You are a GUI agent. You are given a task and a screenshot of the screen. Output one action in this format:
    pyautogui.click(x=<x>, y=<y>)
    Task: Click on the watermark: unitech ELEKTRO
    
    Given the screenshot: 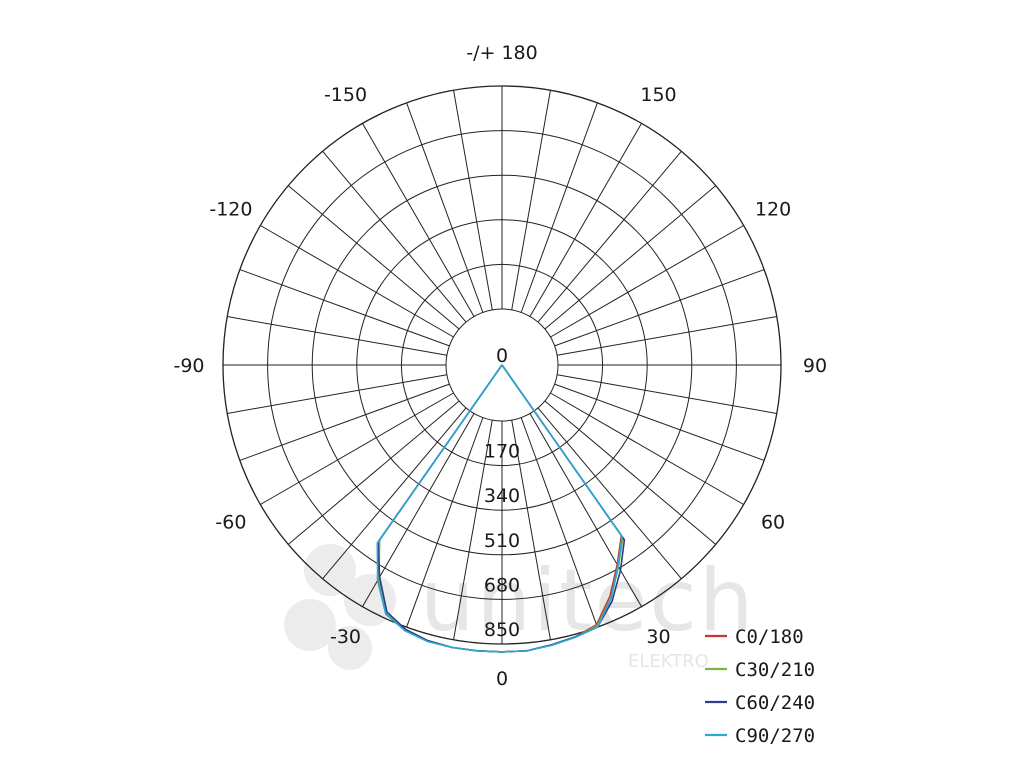 What is the action you would take?
    pyautogui.click(x=519, y=608)
    